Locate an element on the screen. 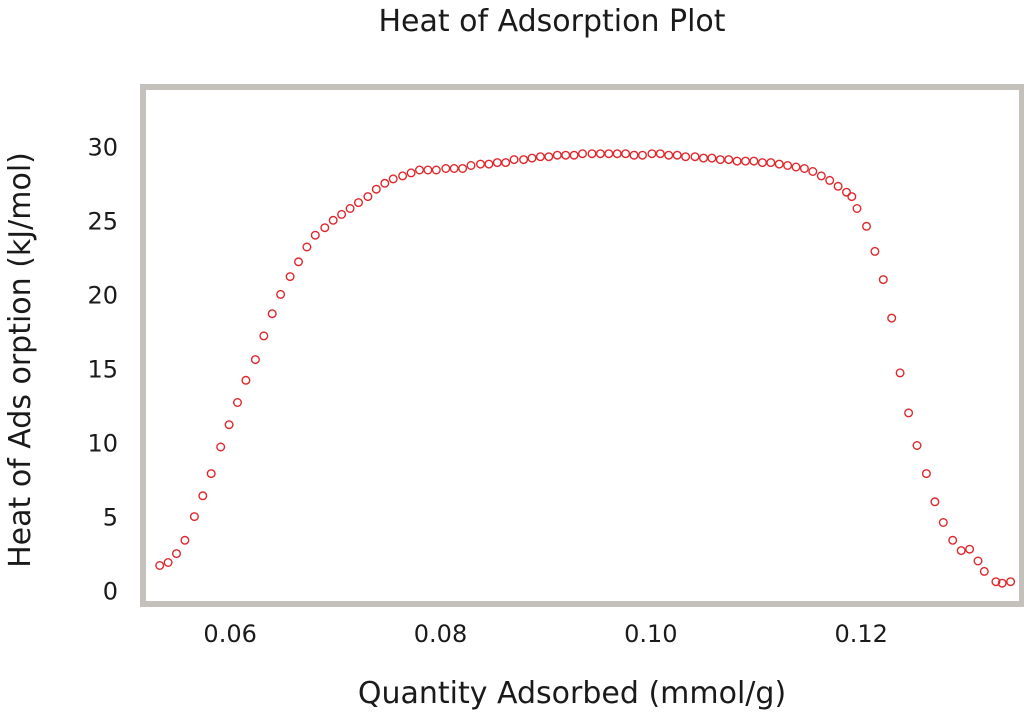 The image size is (1024, 717). x-tick-label: 0.12 is located at coordinates (861, 634).